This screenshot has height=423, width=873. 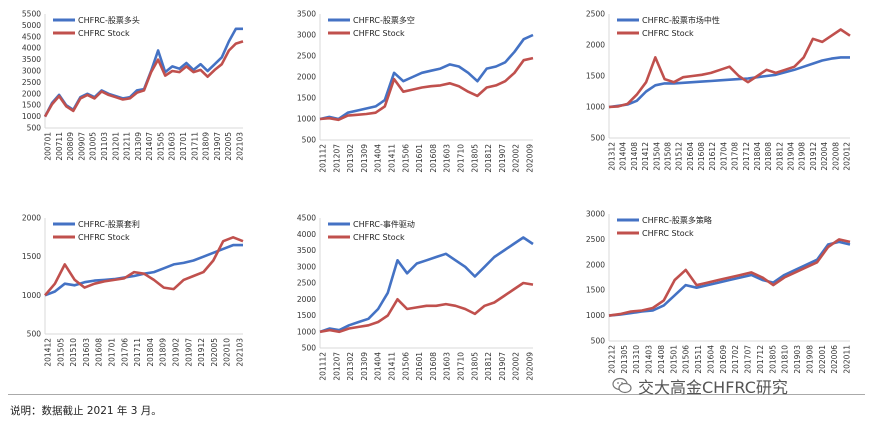 I want to click on y-tick-label: 3500, so click(x=31, y=59).